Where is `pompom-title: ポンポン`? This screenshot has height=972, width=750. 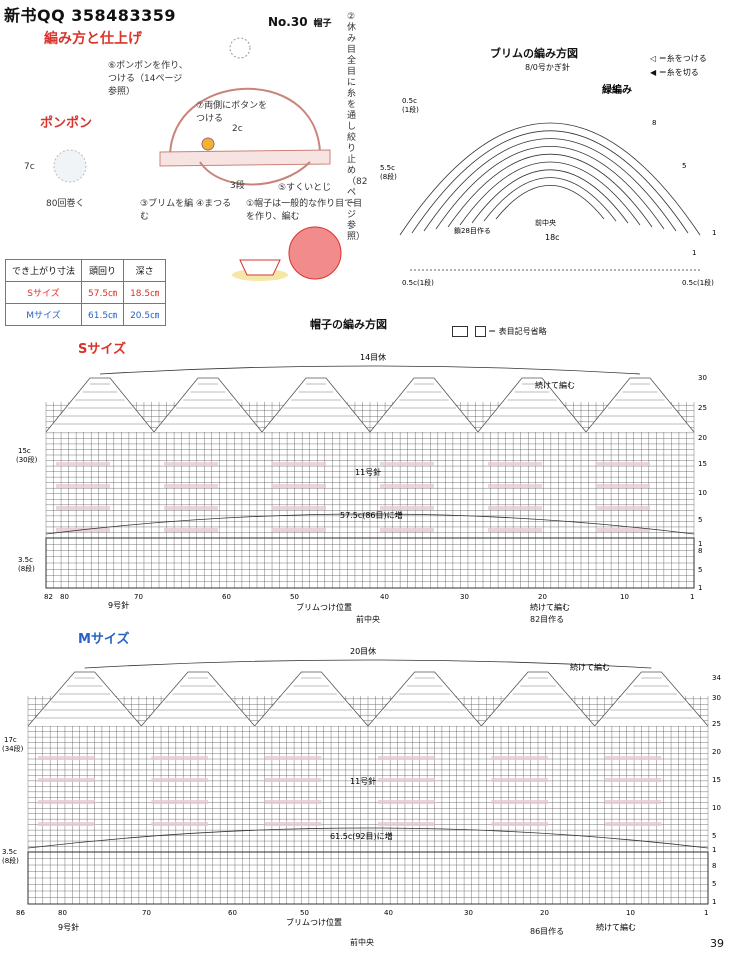 pompom-title: ポンポン is located at coordinates (66, 123).